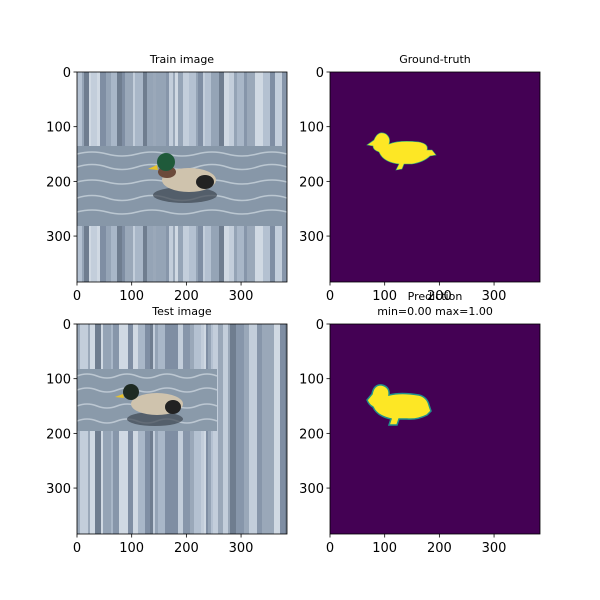 Image resolution: width=600 pixels, height=600 pixels. I want to click on chart-title: Test image, so click(181, 311).